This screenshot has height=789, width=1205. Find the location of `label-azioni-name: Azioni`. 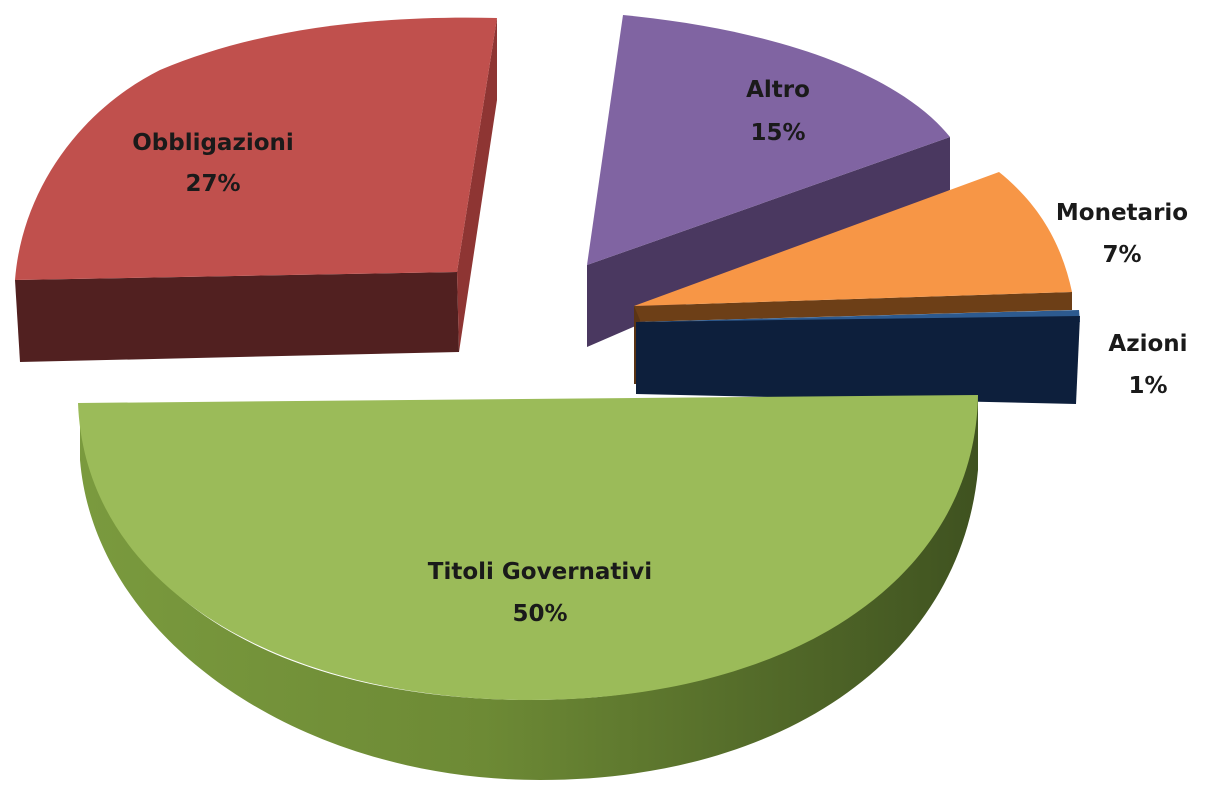

label-azioni-name: Azioni is located at coordinates (1147, 344).